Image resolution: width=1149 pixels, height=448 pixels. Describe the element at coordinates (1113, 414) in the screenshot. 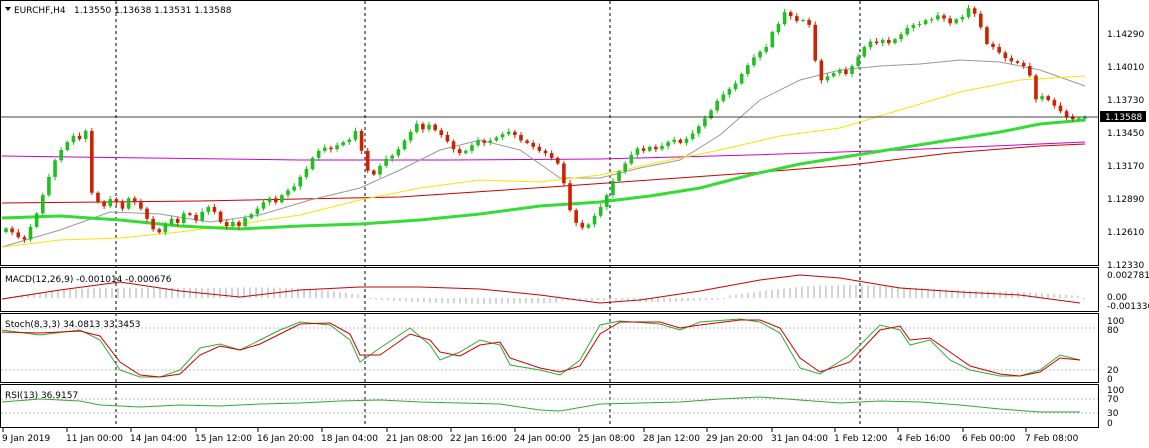

I see `rsi-axis-label: 30` at that location.